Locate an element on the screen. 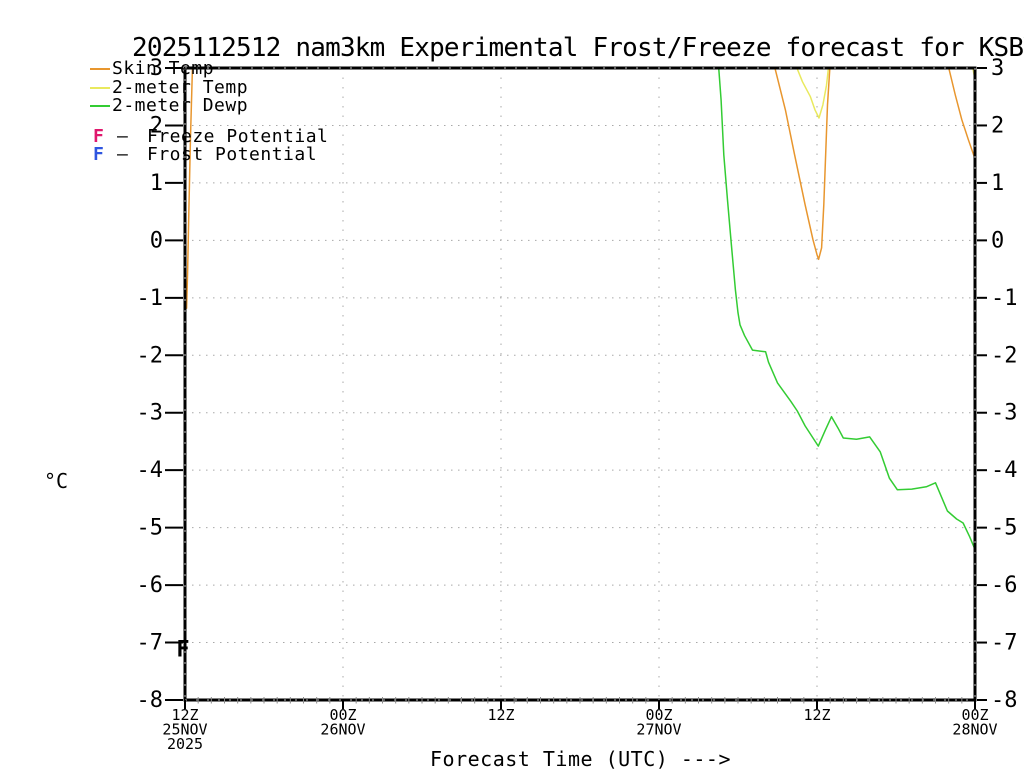 The image size is (1024, 771). y-tick-label-right: -6 is located at coordinates (1004, 585).